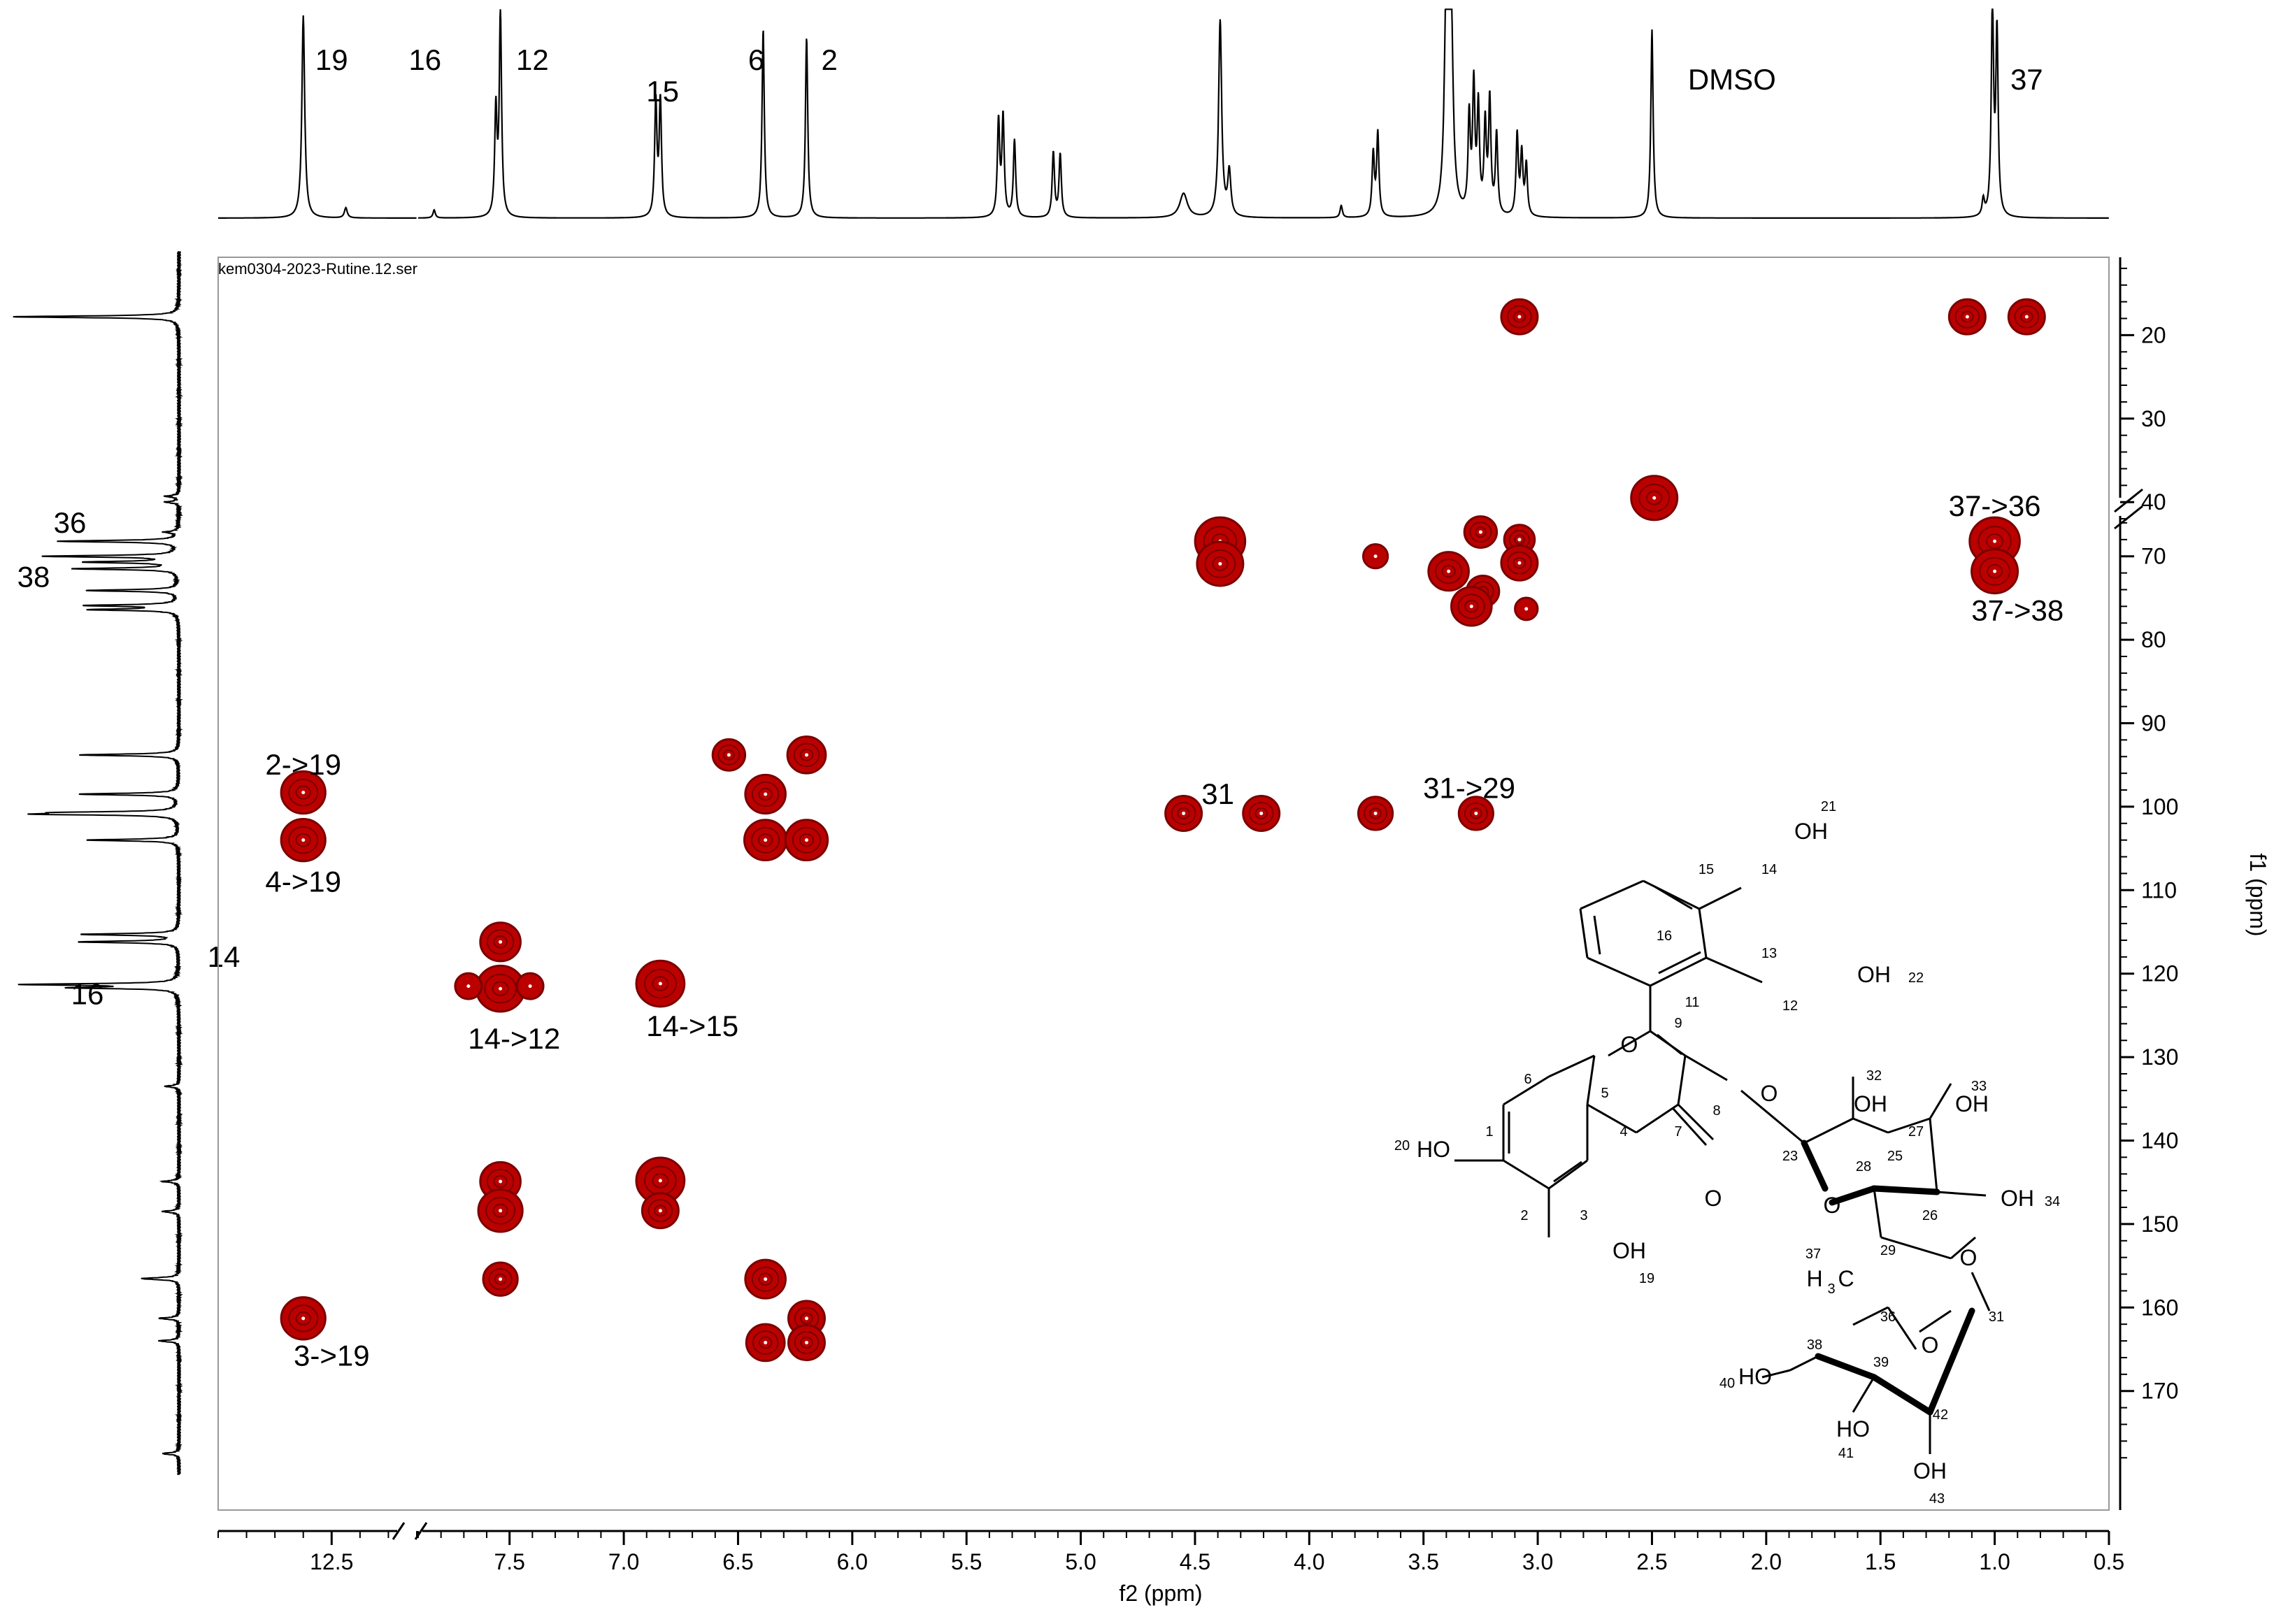 The width and height of the screenshot is (2274, 1624). I want to click on atom-label: 42, so click(1940, 1415).